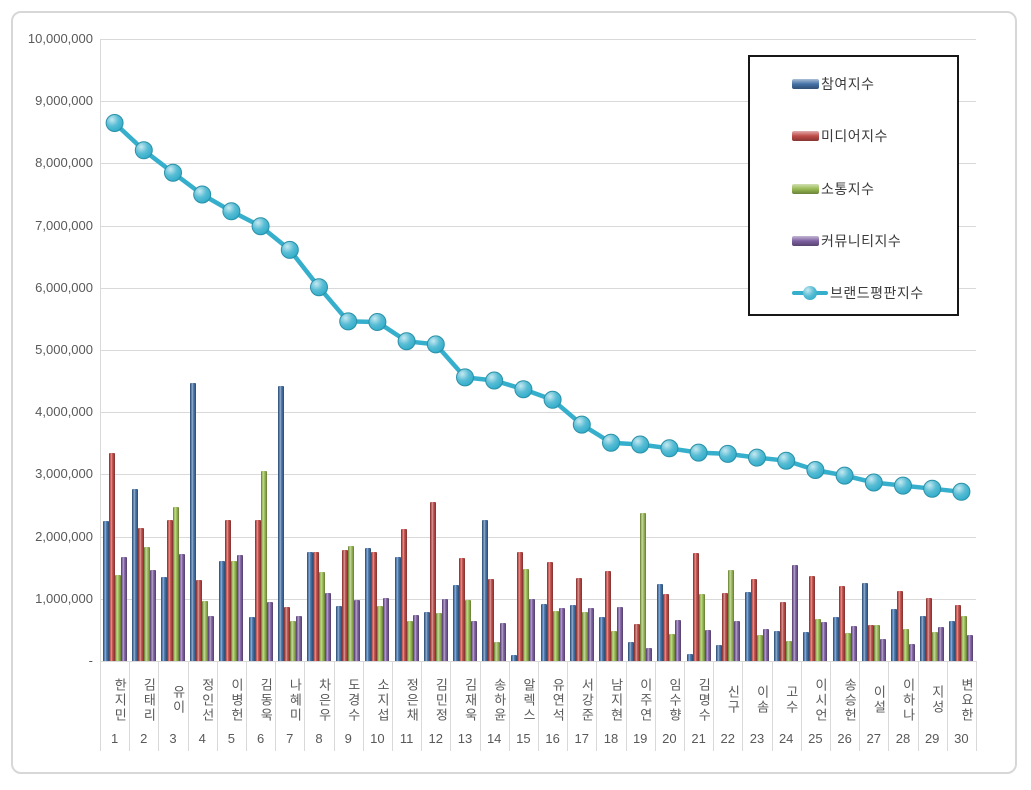 Image resolution: width=1031 pixels, height=790 pixels. I want to click on rank-label: 27, so click(874, 738).